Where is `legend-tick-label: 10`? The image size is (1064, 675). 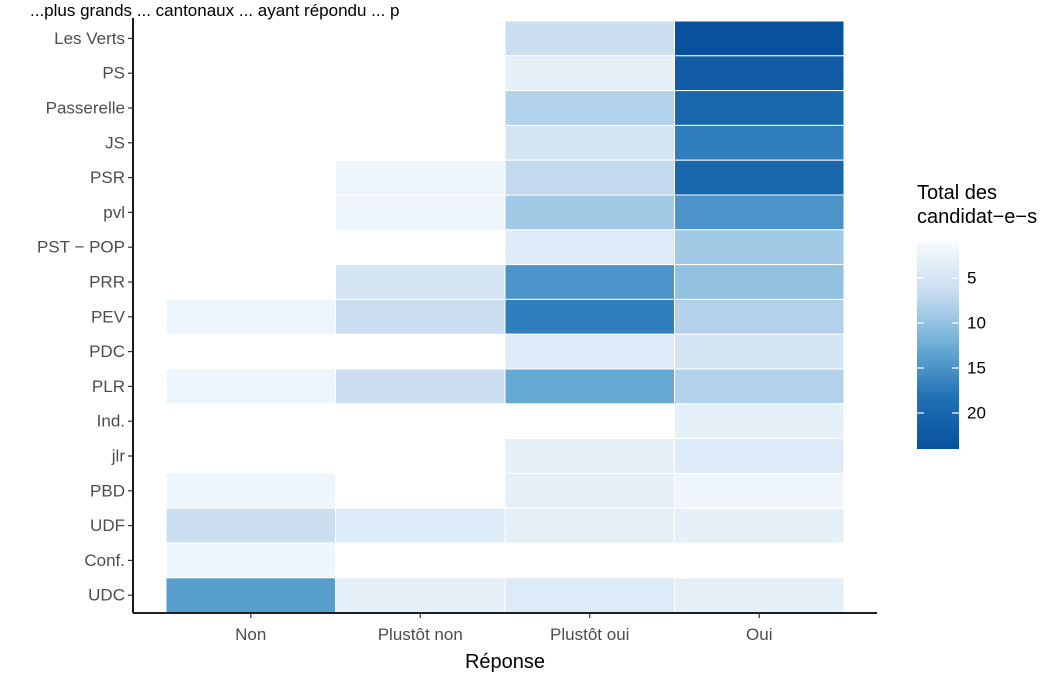
legend-tick-label: 10 is located at coordinates (976, 323).